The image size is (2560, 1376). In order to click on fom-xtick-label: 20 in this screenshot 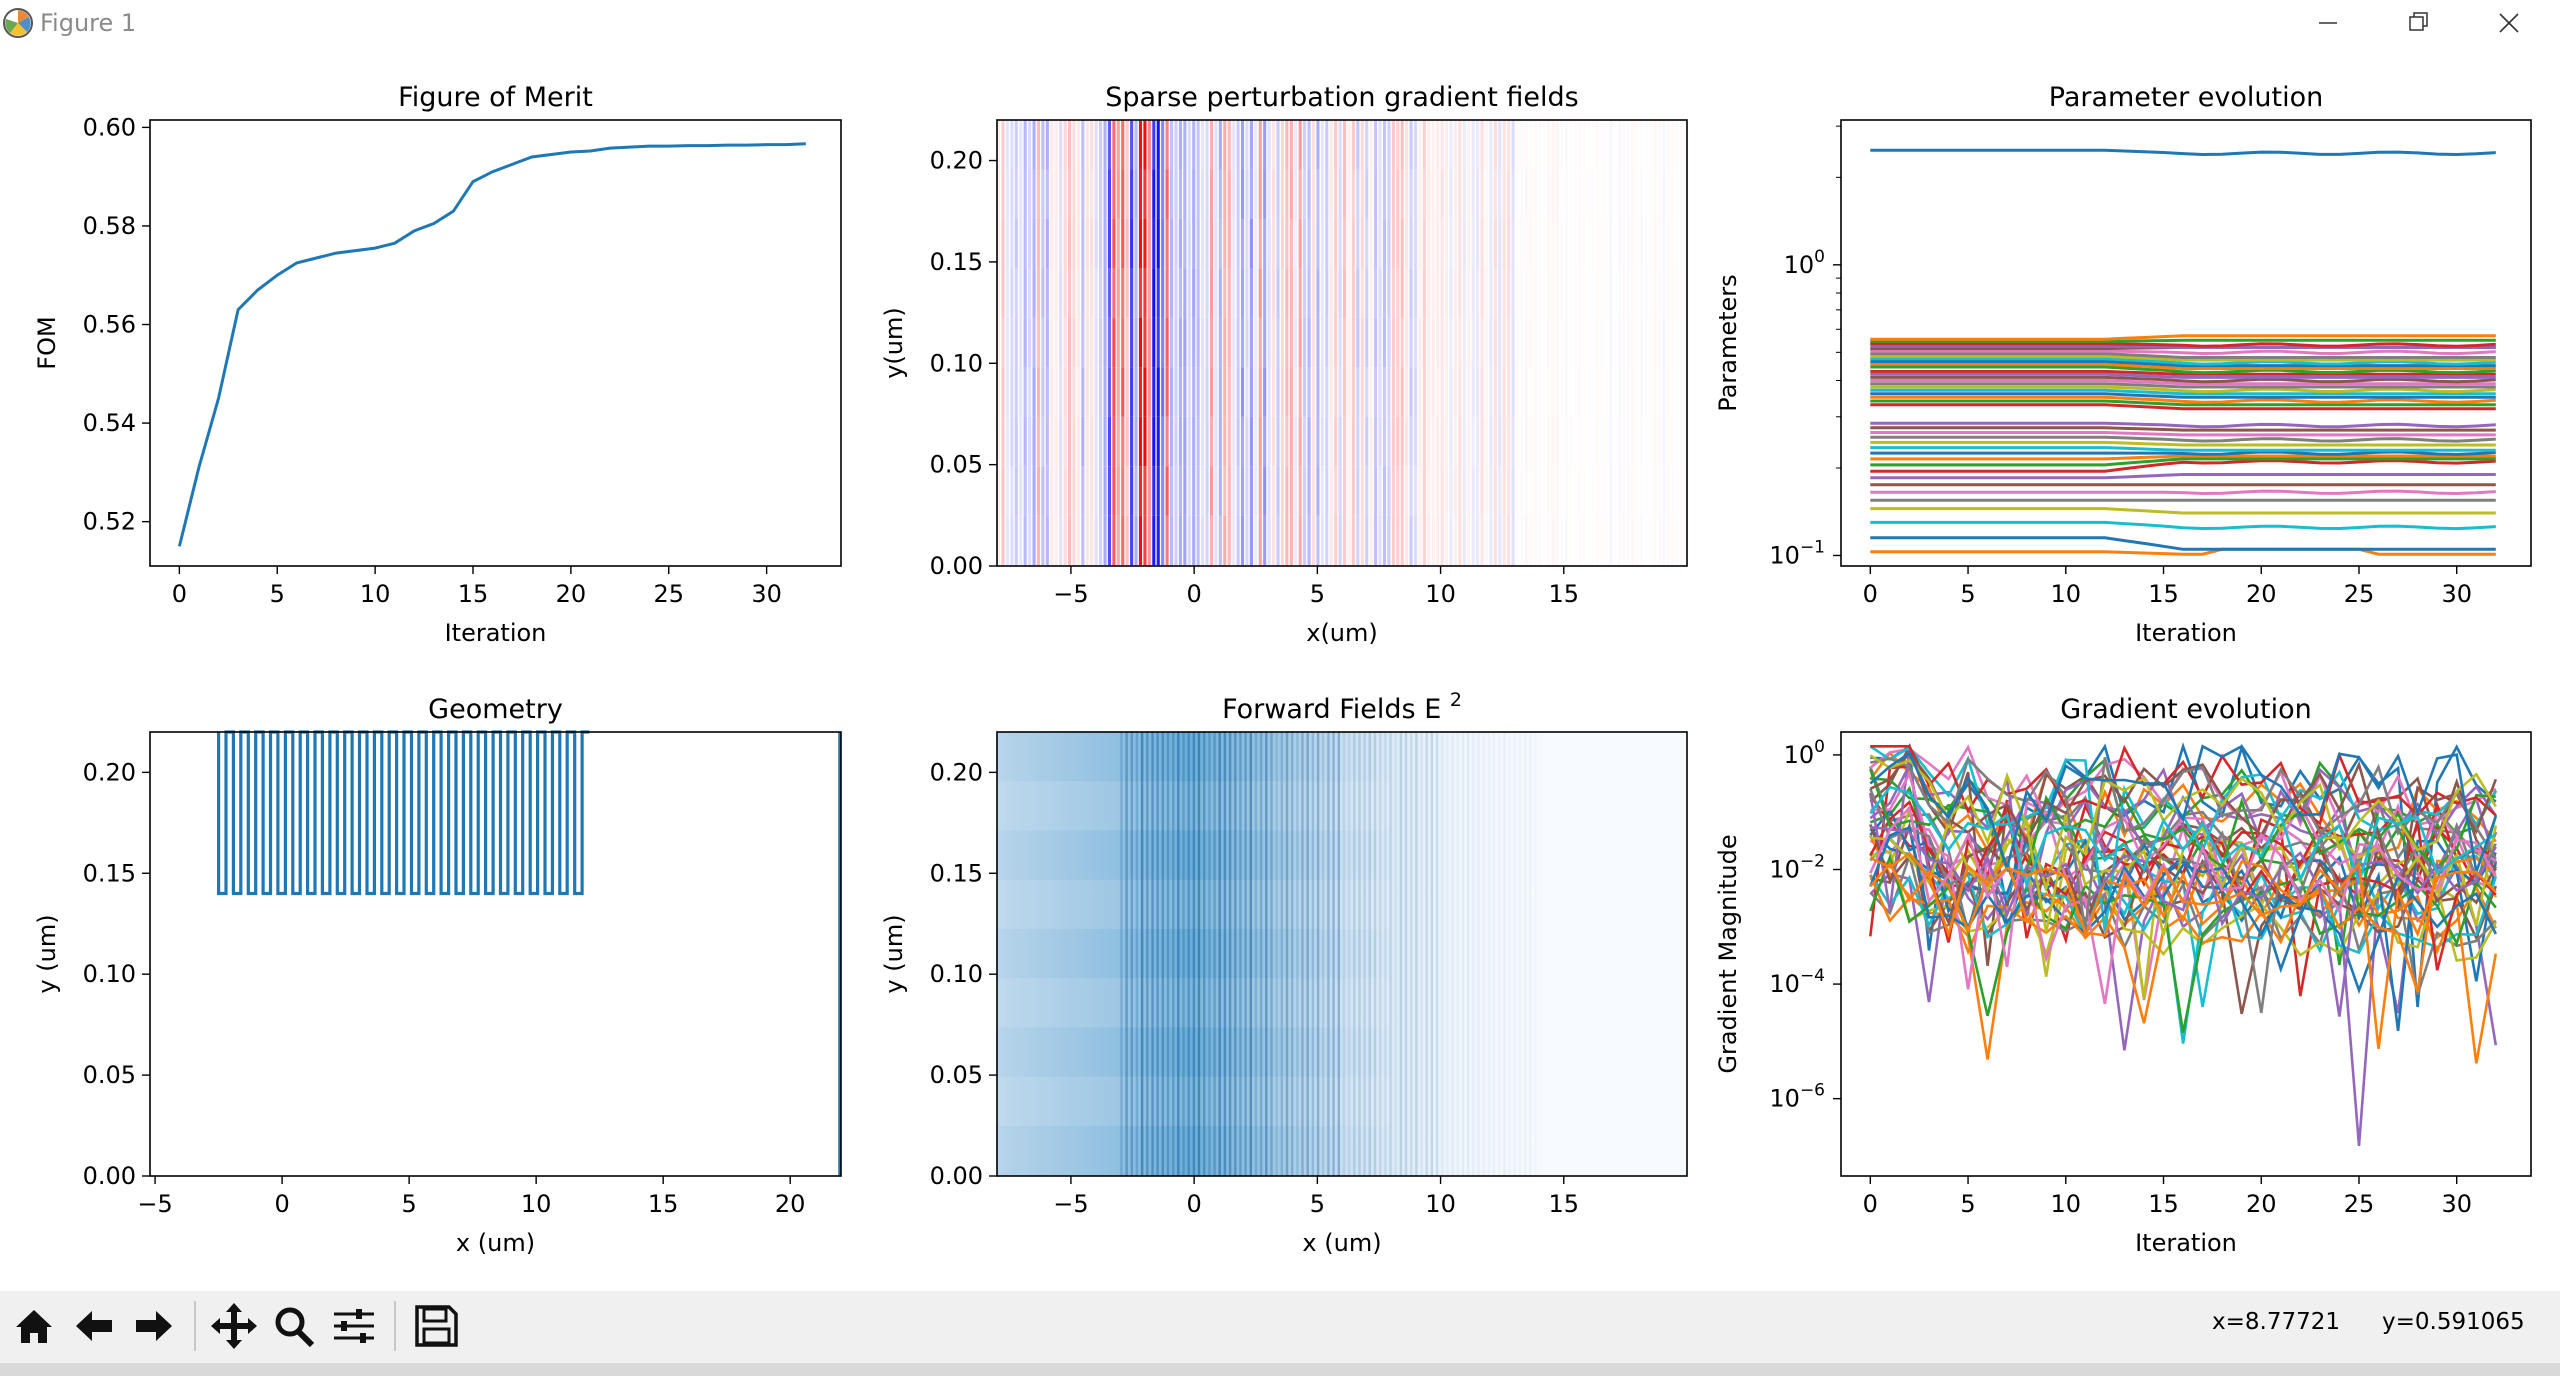, I will do `click(571, 594)`.